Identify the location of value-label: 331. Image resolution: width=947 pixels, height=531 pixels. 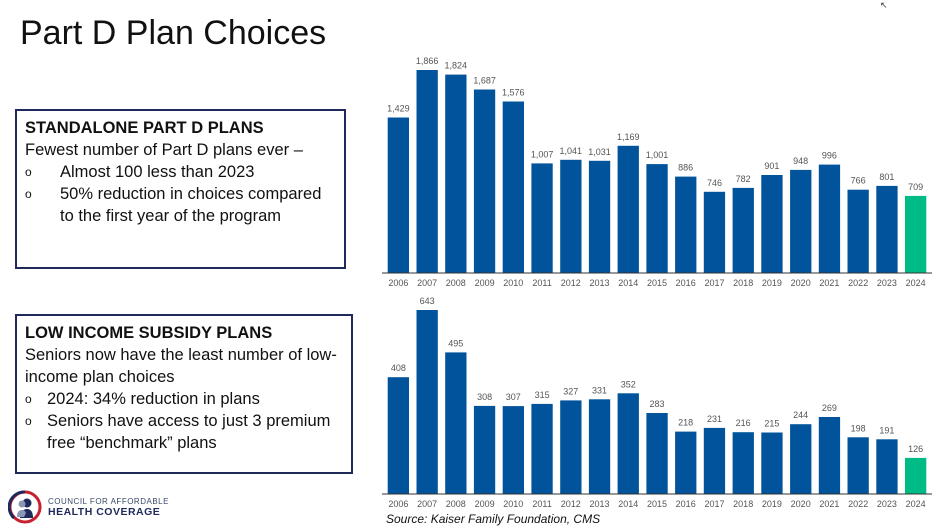
(599, 390).